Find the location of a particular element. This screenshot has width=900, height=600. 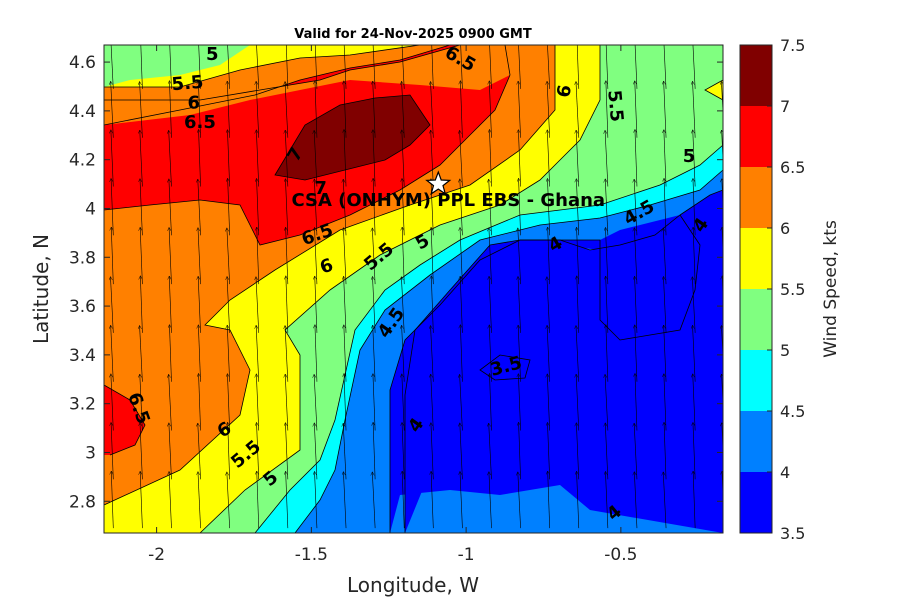

band-6_5-left is located at coordinates (124, 420).